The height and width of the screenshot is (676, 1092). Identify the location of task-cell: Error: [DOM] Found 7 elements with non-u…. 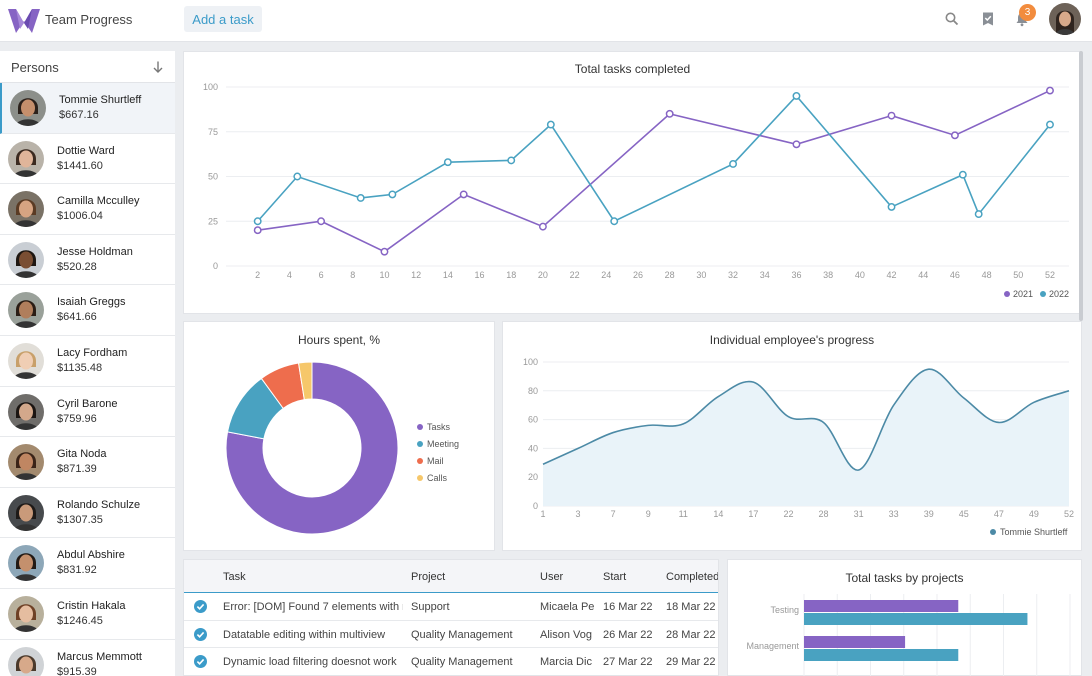
(313, 607).